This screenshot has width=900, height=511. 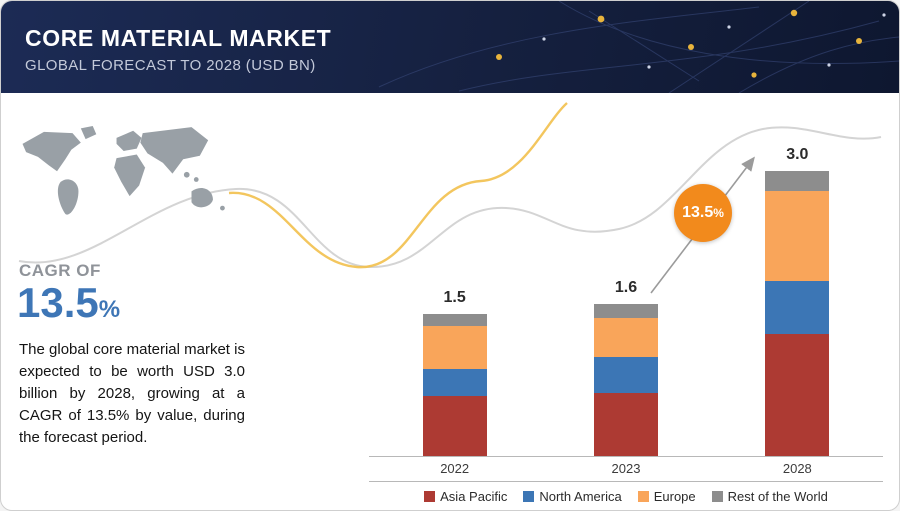 I want to click on legend-item-north-america: North America, so click(x=572, y=496).